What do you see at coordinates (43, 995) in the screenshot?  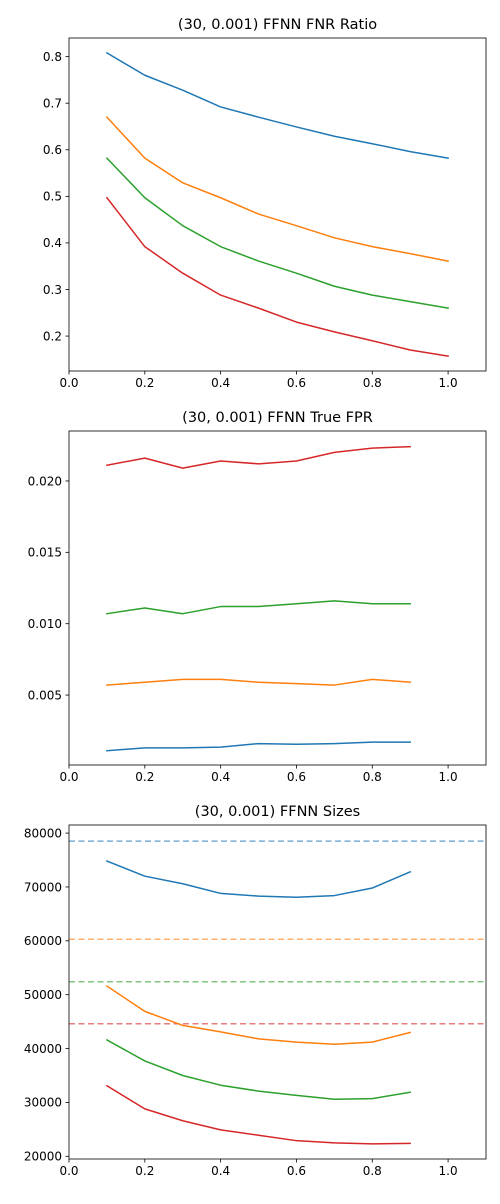 I see `y-tick-label: 50000` at bounding box center [43, 995].